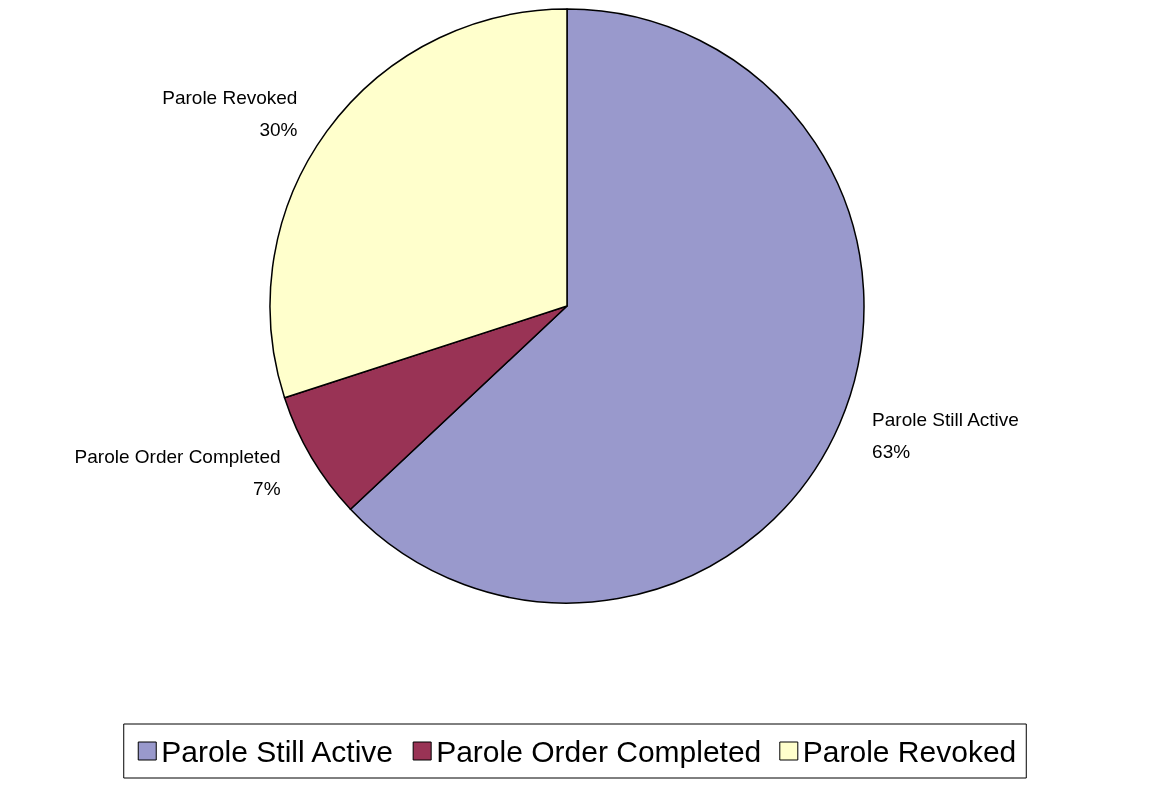 The width and height of the screenshot is (1154, 796). Describe the element at coordinates (278, 130) in the screenshot. I see `data-label: 30%` at that location.